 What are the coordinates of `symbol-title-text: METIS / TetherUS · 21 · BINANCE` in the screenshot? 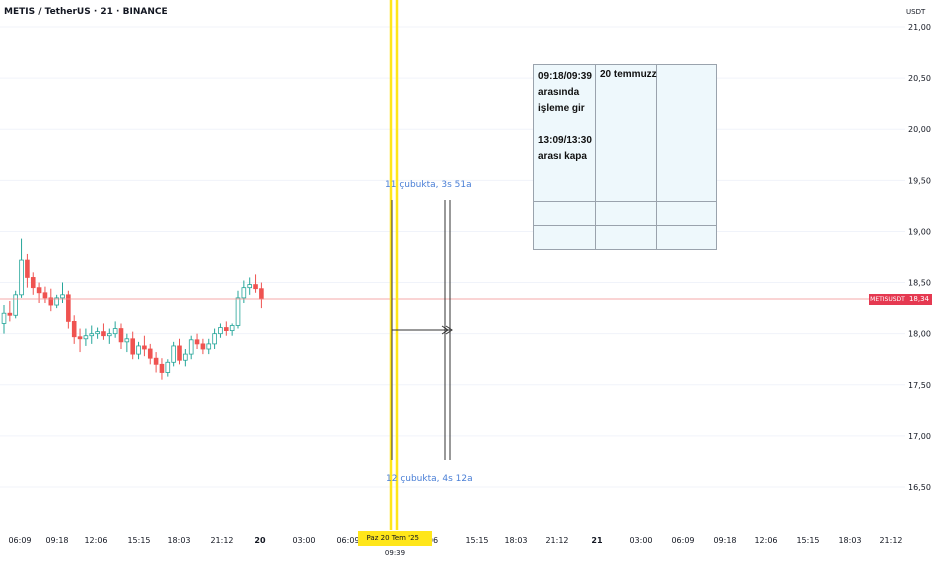 It's located at (86, 12).